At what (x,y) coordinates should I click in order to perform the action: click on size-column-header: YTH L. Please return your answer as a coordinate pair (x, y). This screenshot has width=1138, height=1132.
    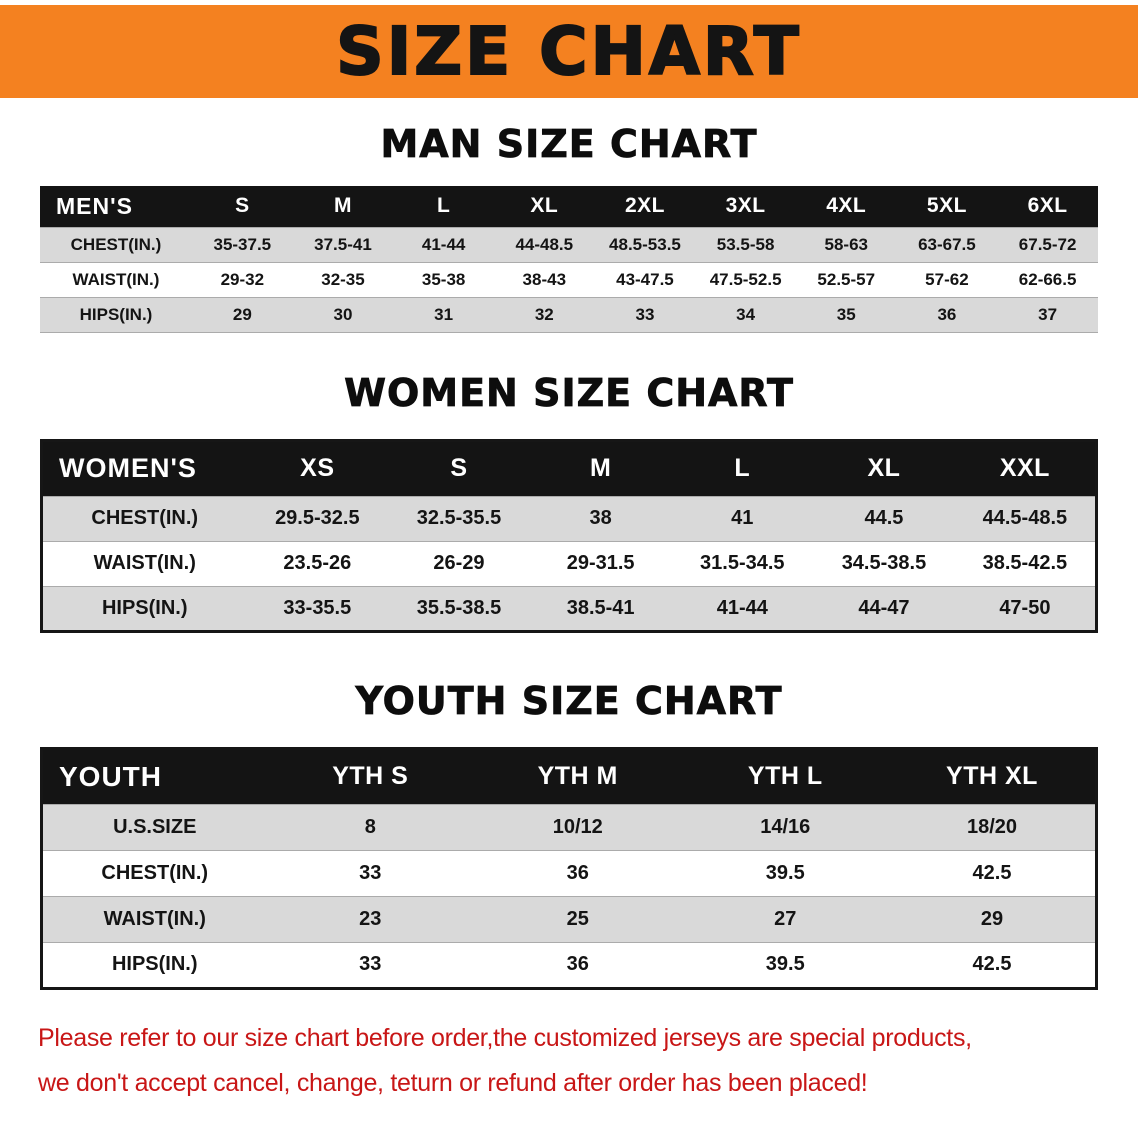
    Looking at the image, I should click on (785, 776).